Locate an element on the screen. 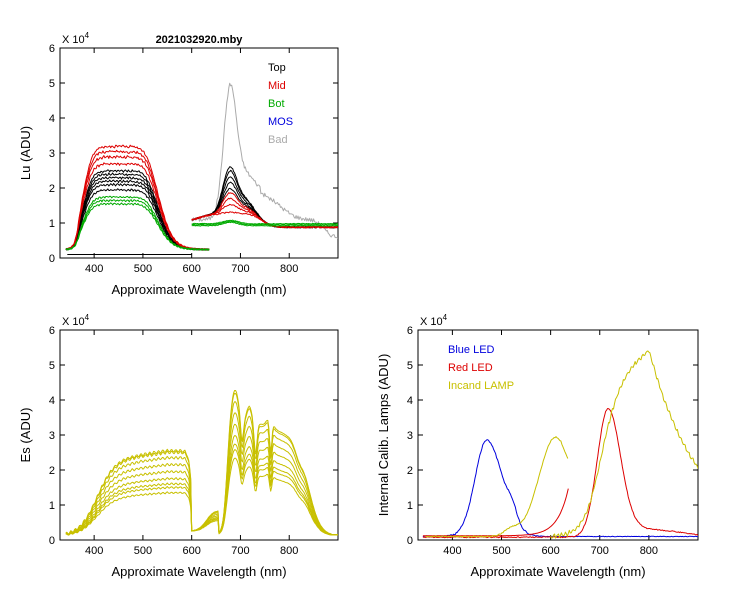 Image resolution: width=750 pixels, height=600 pixels. es-y-label: Es (ADU) is located at coordinates (25, 435).